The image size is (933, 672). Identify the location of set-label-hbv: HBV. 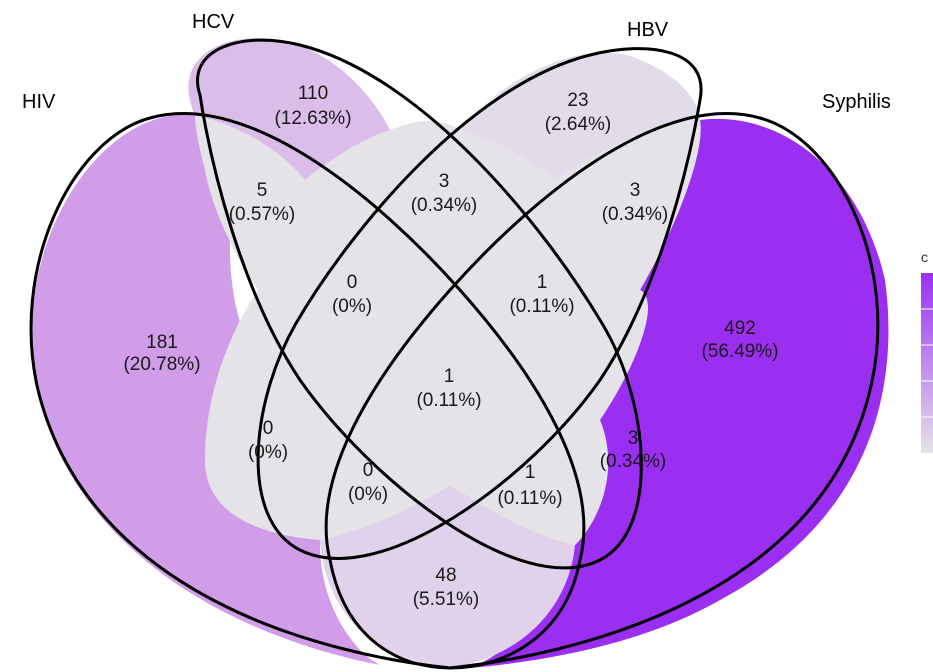
(648, 30).